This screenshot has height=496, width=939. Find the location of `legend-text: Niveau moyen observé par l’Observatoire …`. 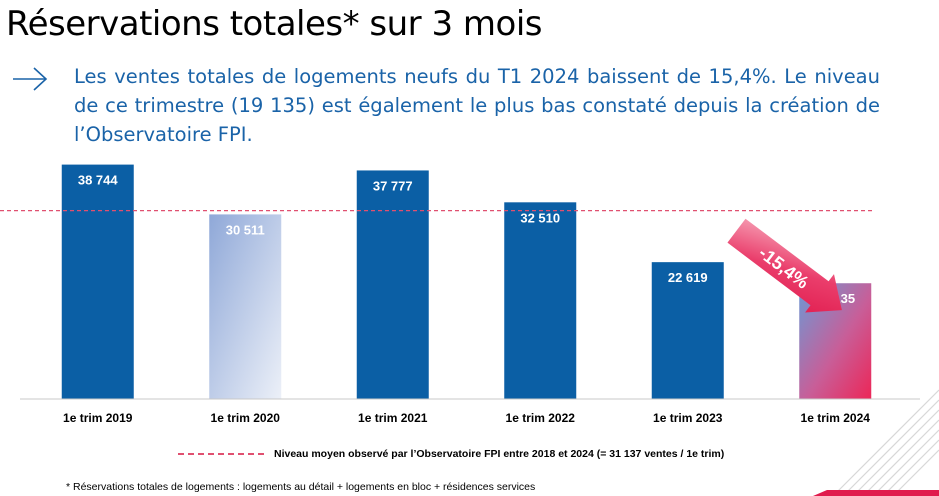

legend-text: Niveau moyen observé par l’Observatoire … is located at coordinates (499, 454).